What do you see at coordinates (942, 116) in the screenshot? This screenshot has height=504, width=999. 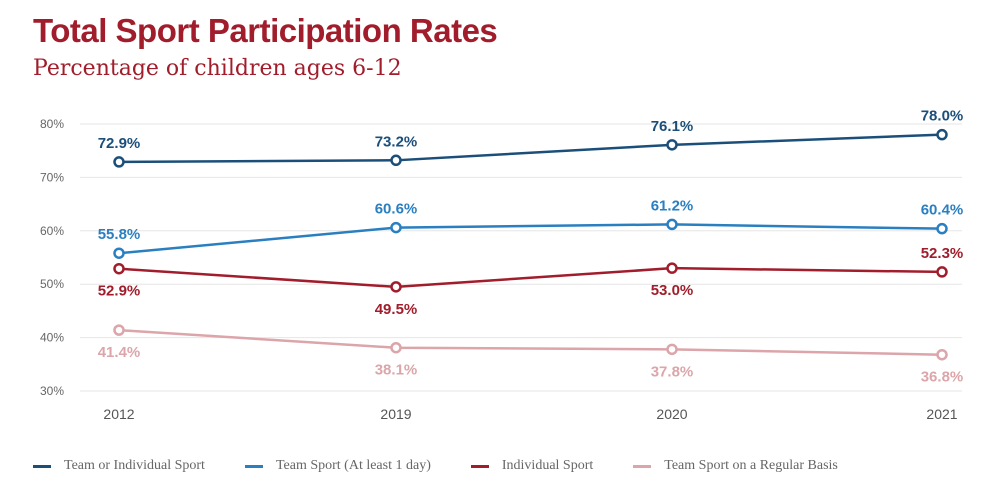 I see `data-label: 78.0%` at bounding box center [942, 116].